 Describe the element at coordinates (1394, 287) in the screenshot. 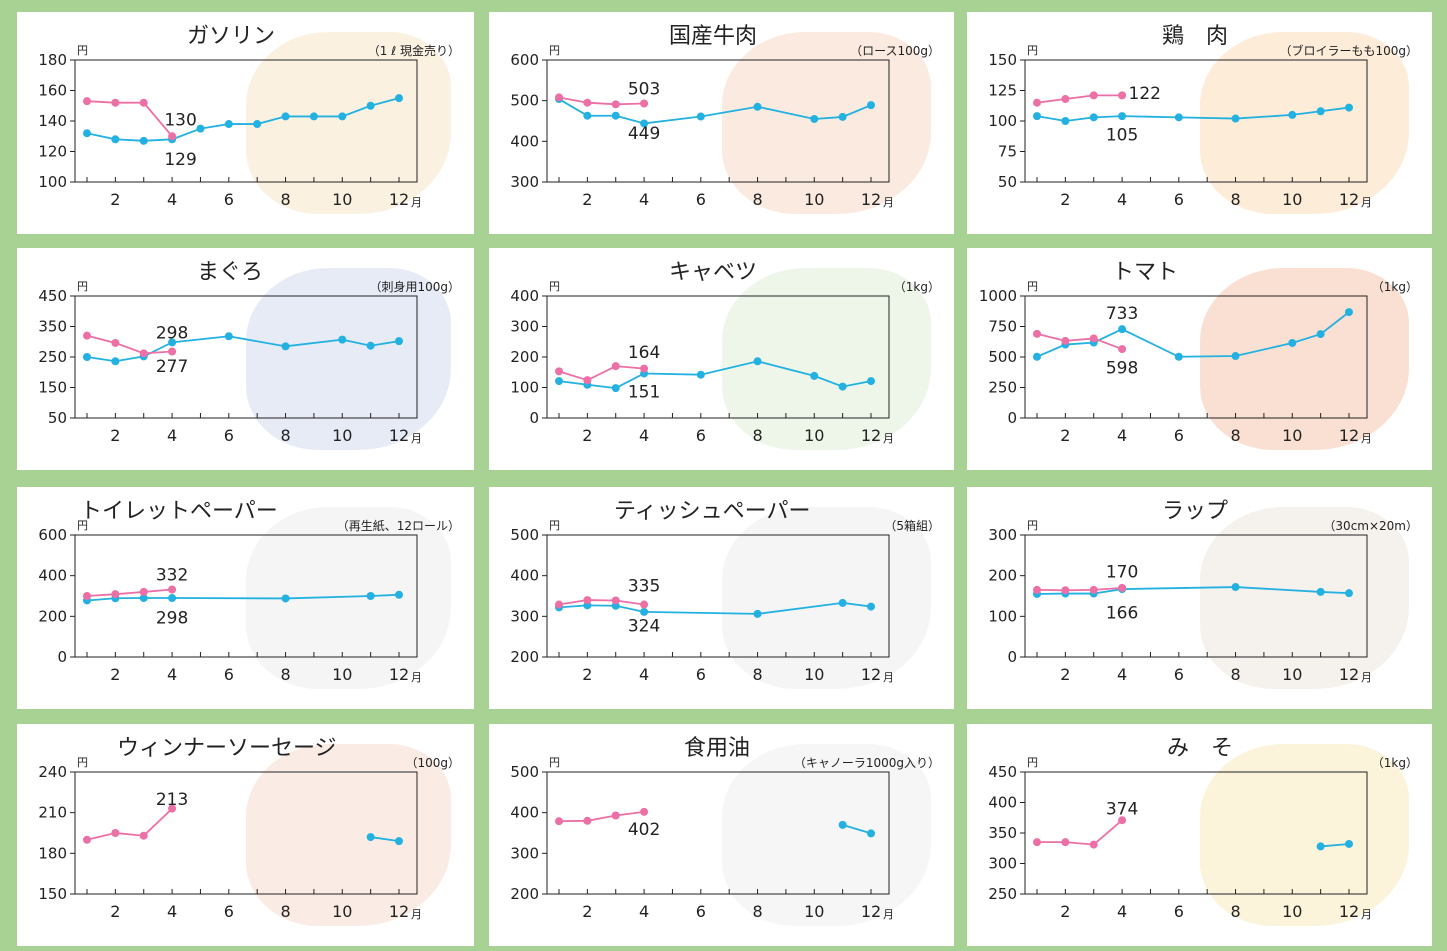

I see `unit-note: （1kg）` at that location.